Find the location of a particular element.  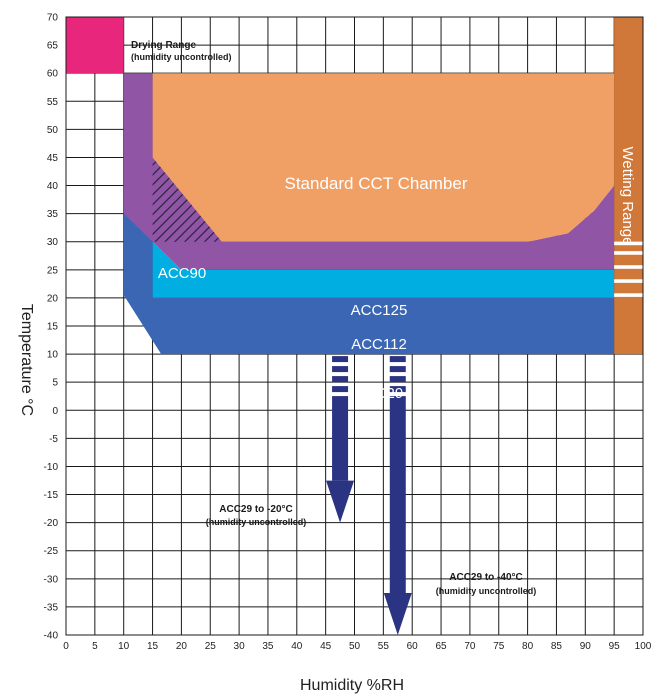

y-tick-label: 15 is located at coordinates (53, 327).